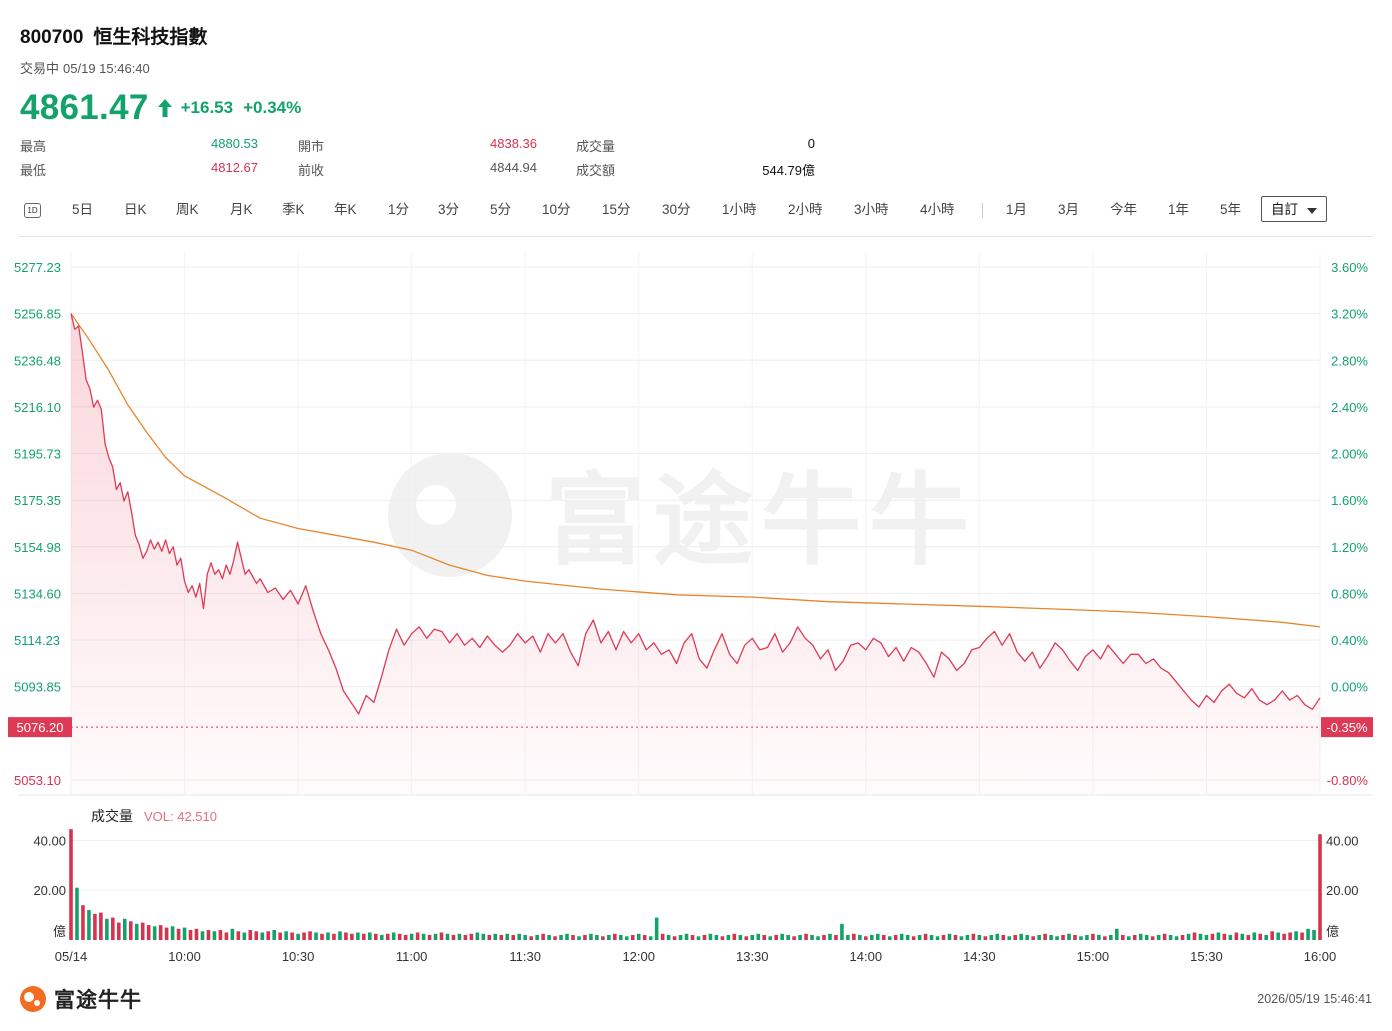 This screenshot has width=1392, height=1031. Describe the element at coordinates (33, 146) in the screenshot. I see `stat-label-high: 最高` at that location.